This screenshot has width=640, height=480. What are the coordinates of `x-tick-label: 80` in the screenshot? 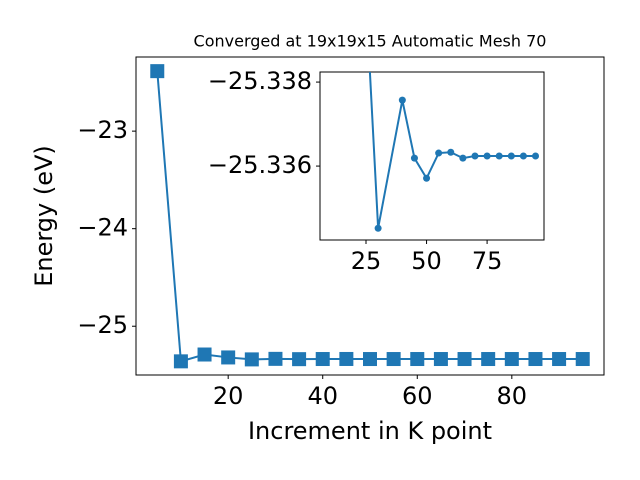 It's located at (512, 396).